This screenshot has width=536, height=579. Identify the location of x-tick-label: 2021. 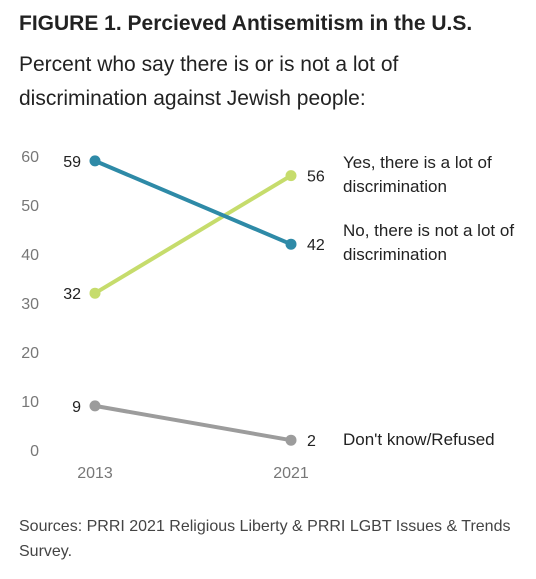
(291, 473).